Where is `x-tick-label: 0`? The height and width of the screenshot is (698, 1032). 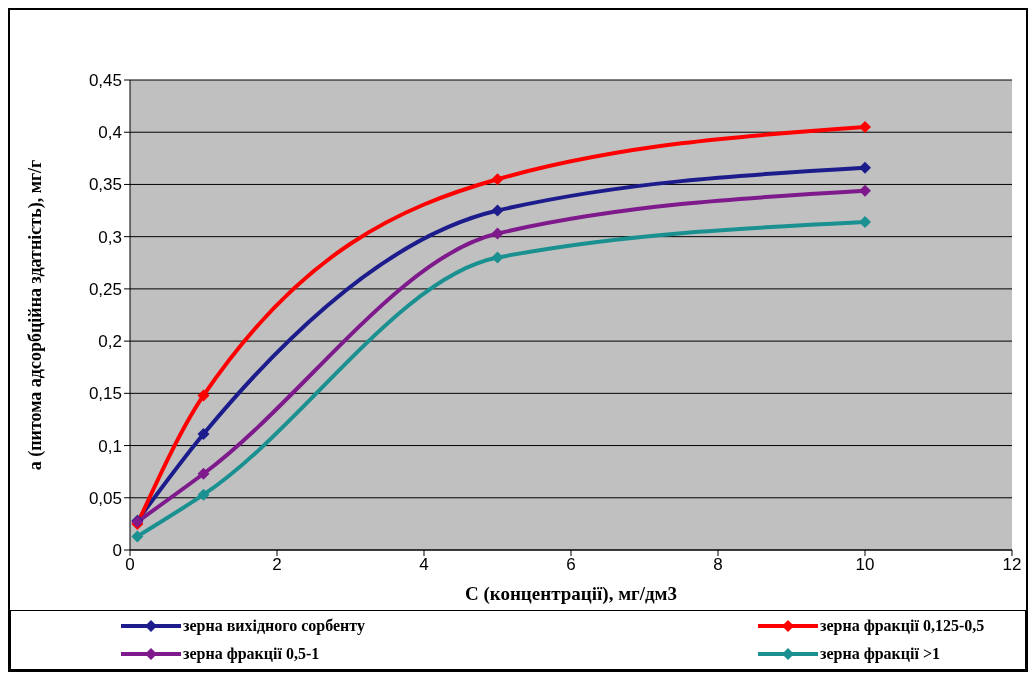
x-tick-label: 0 is located at coordinates (130, 565).